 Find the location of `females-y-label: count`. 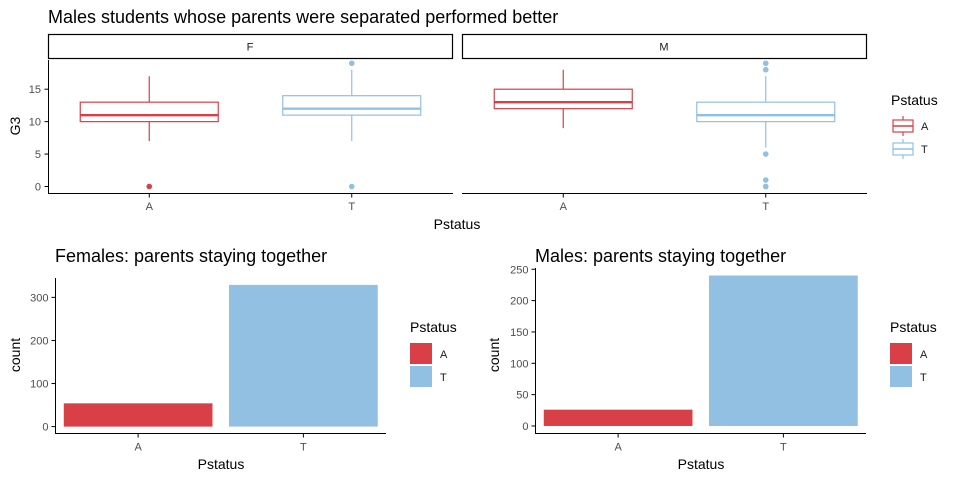

females-y-label: count is located at coordinates (15, 355).